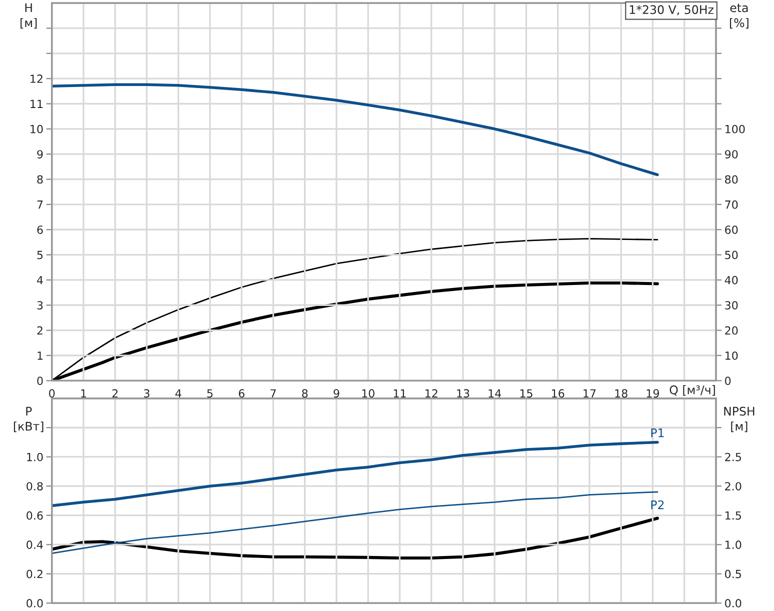  I want to click on x-tick-label: 14, so click(495, 393).